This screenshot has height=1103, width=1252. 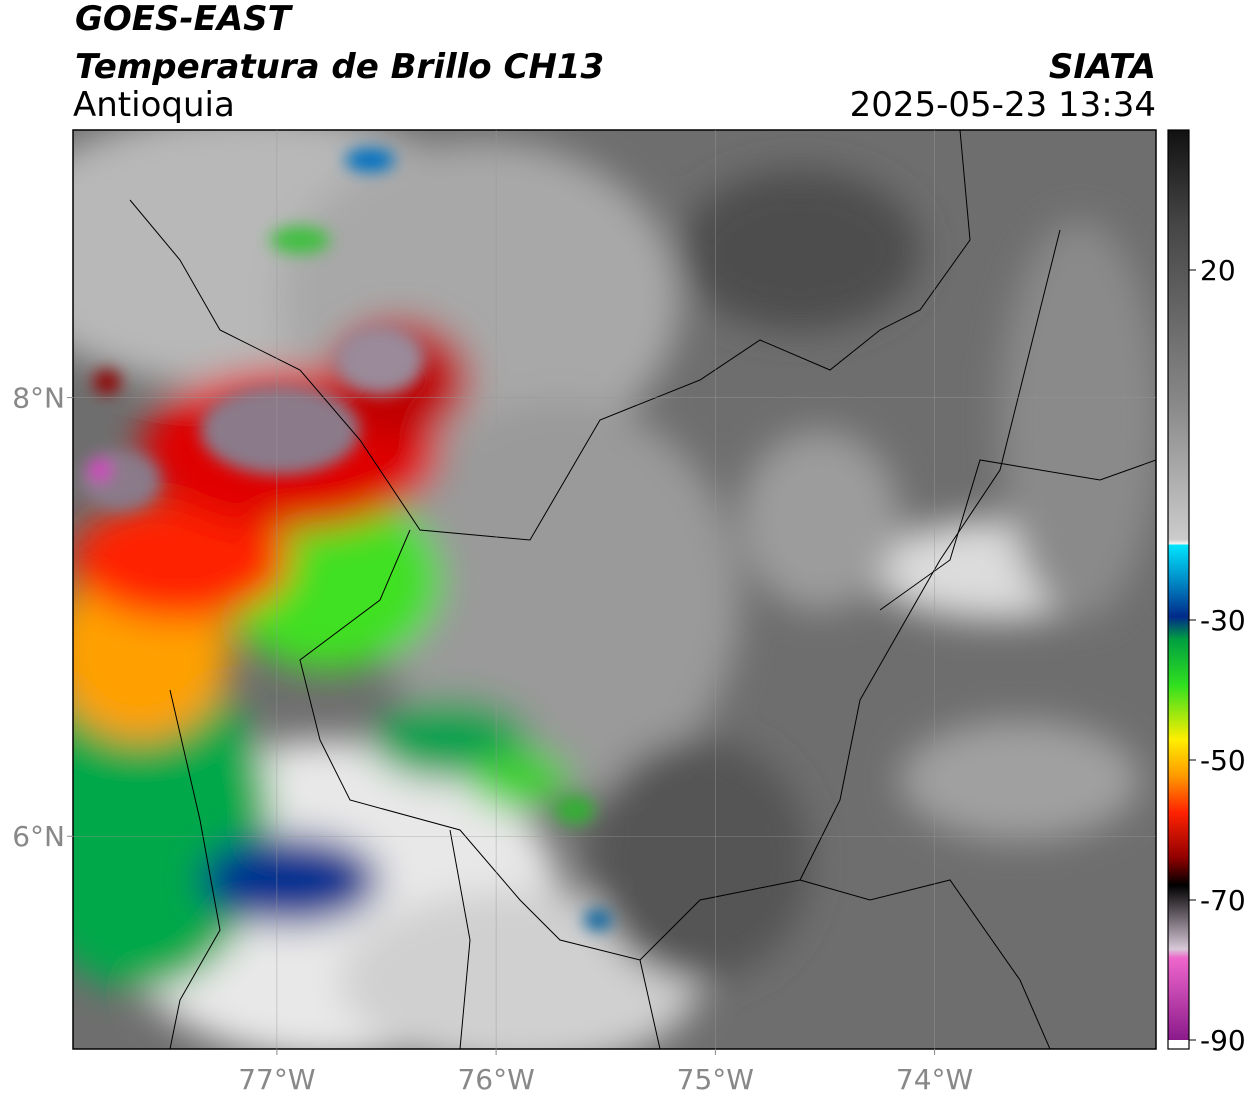 What do you see at coordinates (495, 1079) in the screenshot?
I see `x-tick-label: 76°W` at bounding box center [495, 1079].